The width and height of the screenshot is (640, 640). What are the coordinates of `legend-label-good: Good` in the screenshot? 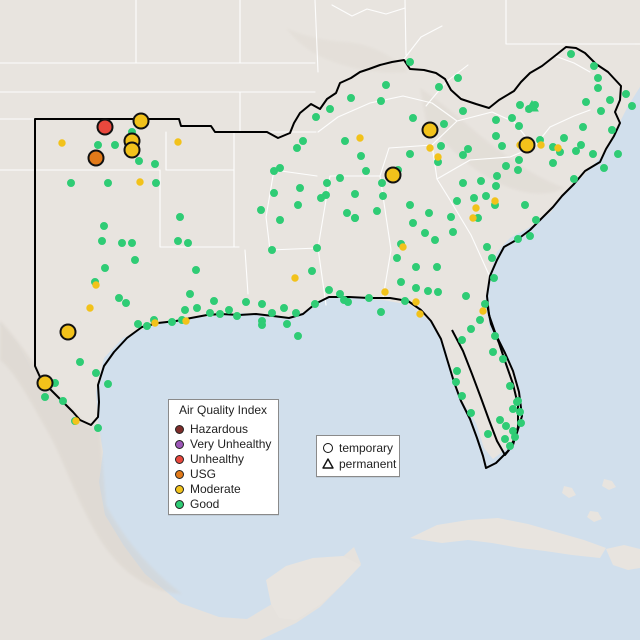 It's located at (205, 504).